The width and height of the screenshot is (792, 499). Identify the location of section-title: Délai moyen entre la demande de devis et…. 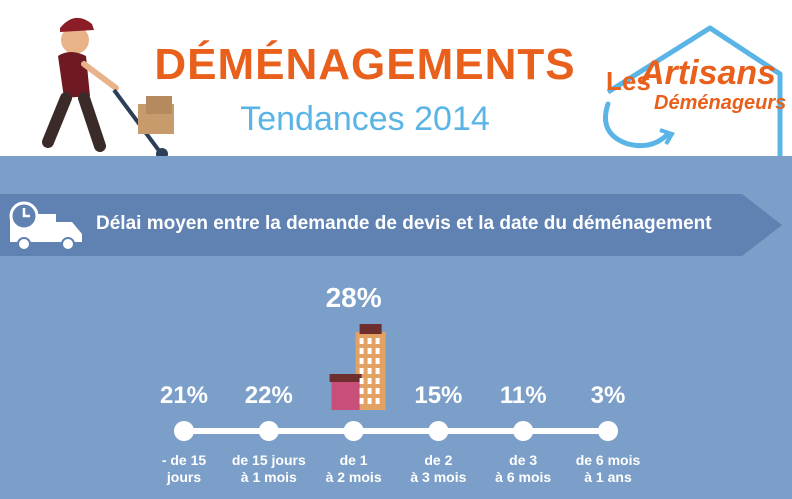
(404, 223).